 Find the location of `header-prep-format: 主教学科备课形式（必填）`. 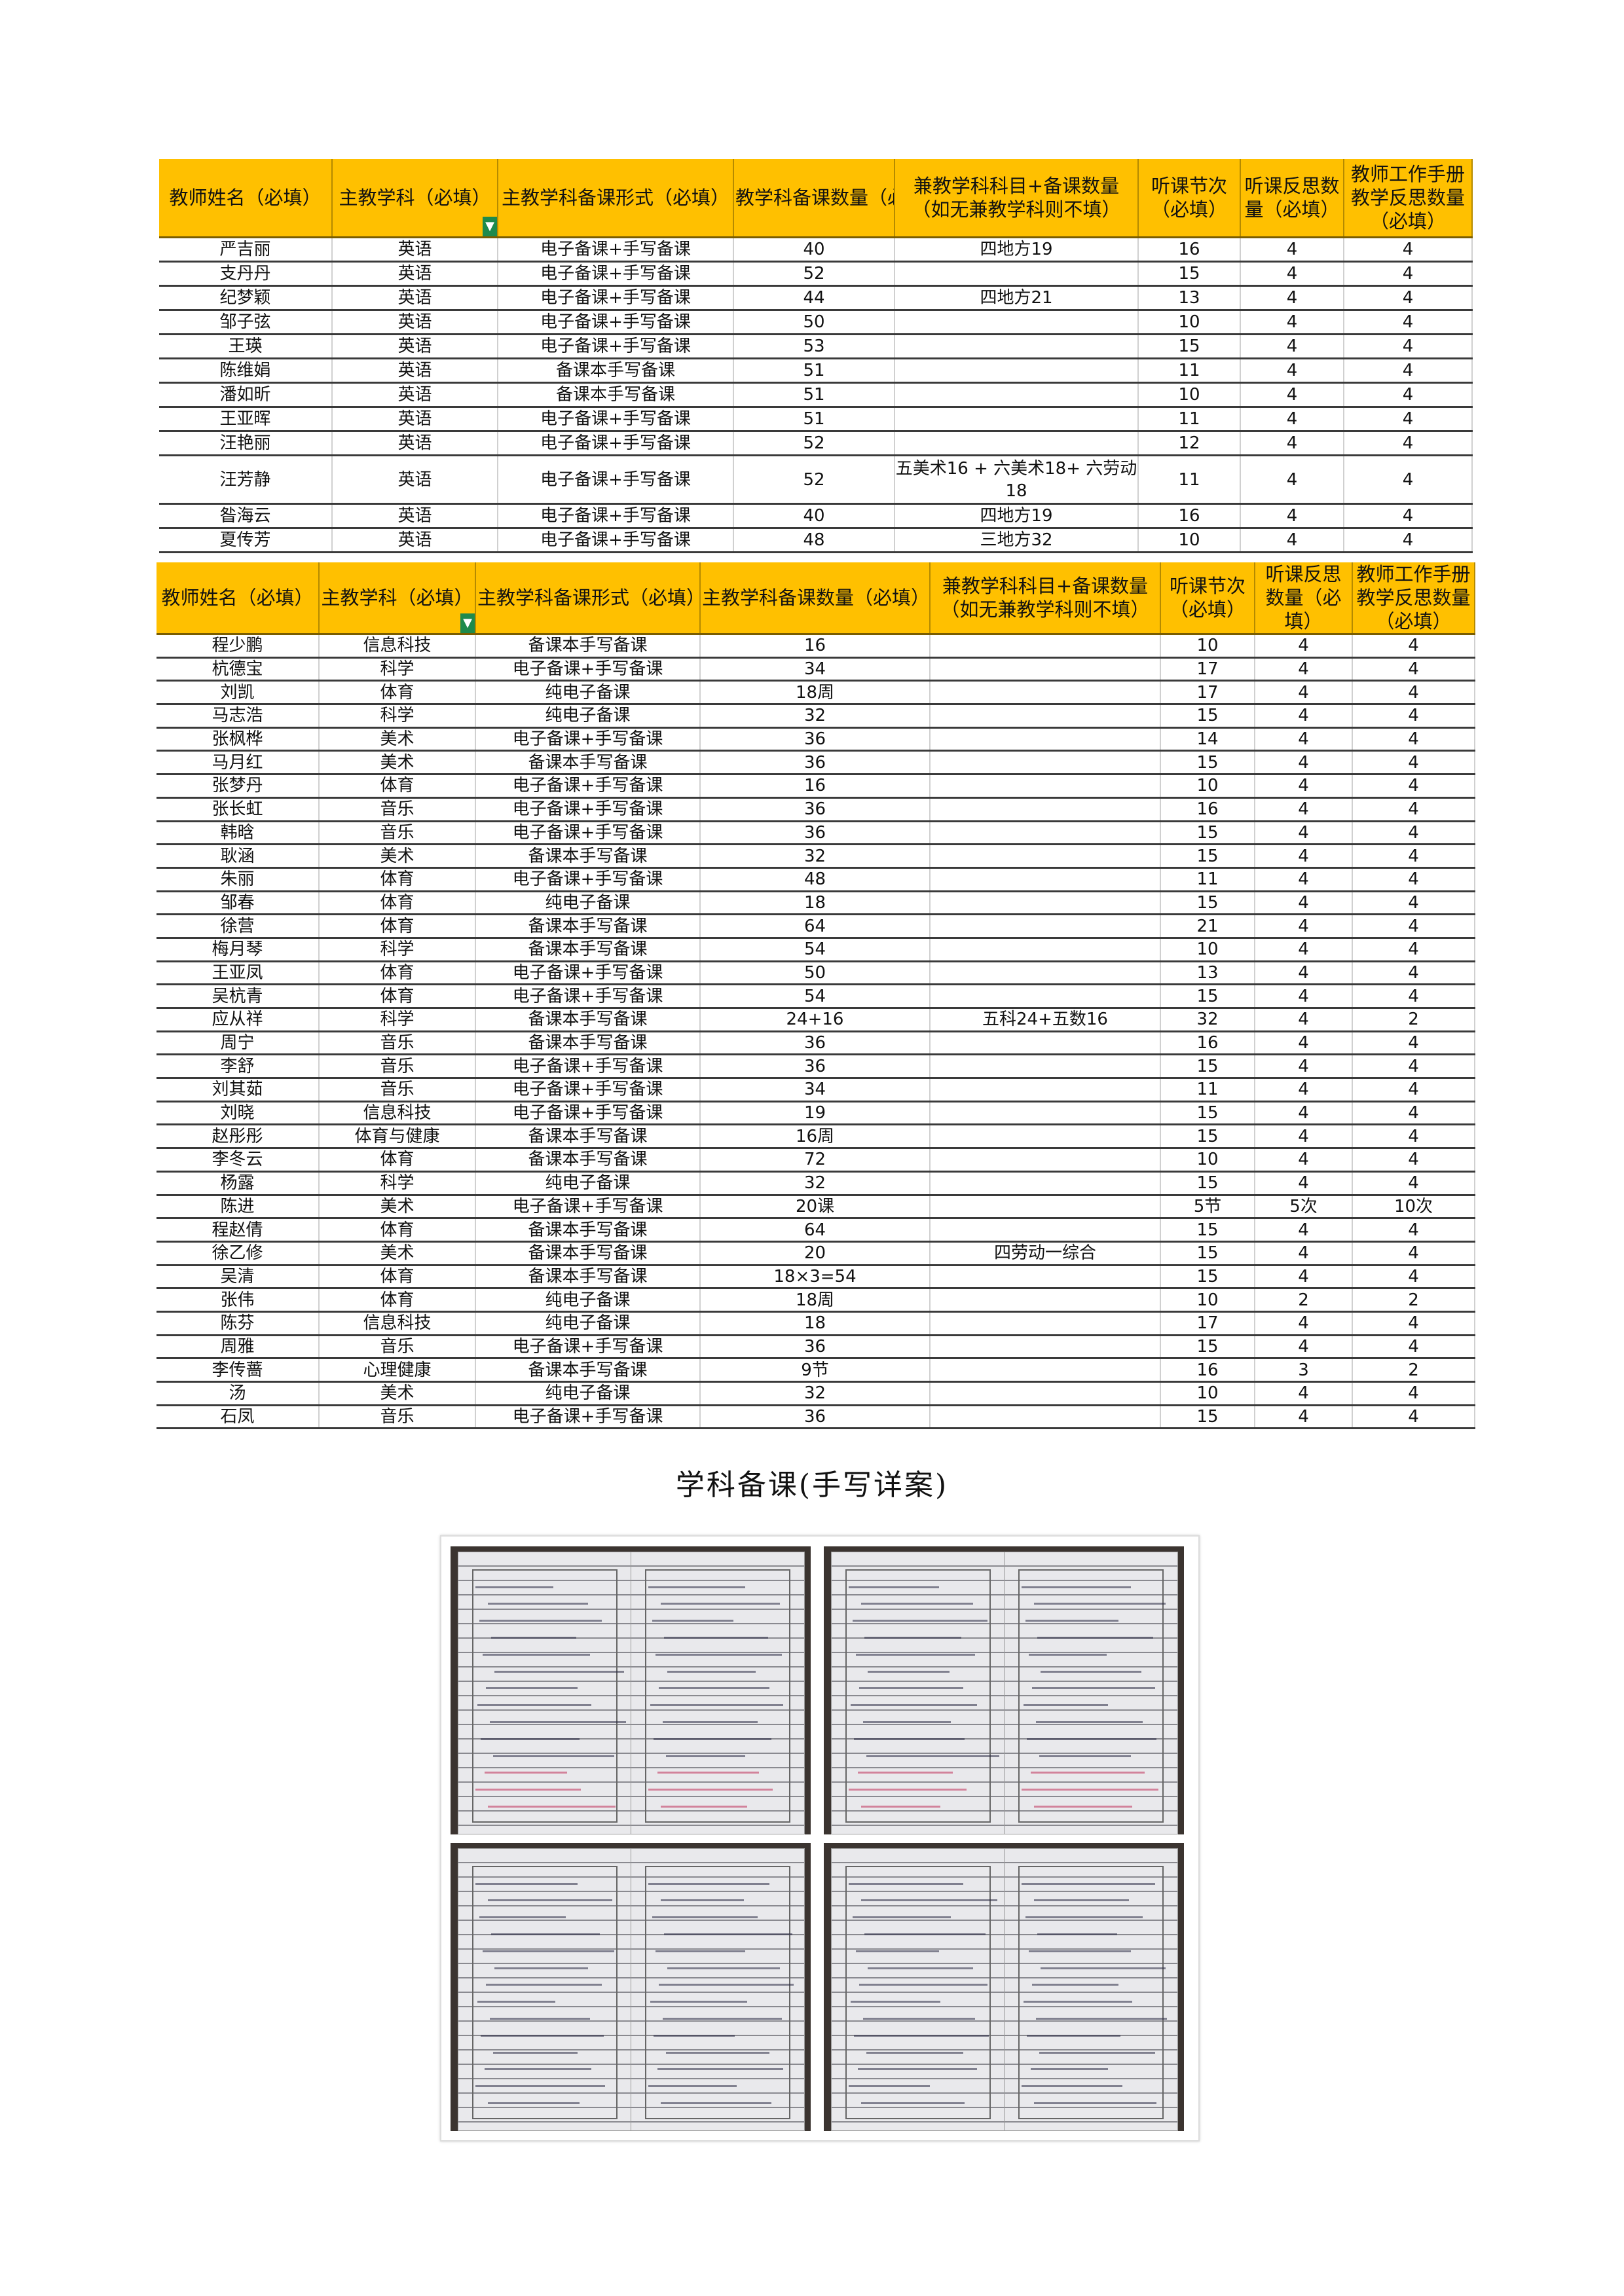

header-prep-format: 主教学科备课形式（必填） is located at coordinates (588, 598).